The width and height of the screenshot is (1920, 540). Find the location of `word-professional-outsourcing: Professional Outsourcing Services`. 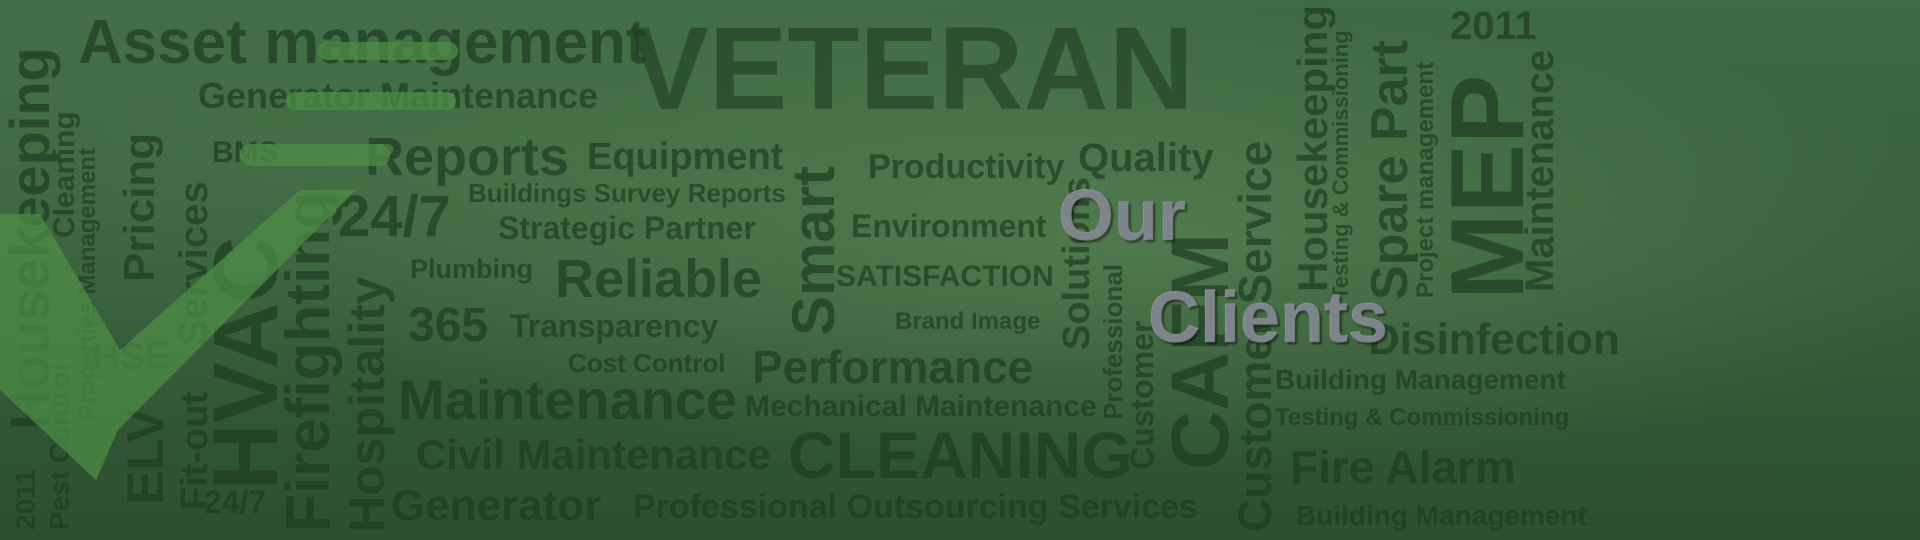

word-professional-outsourcing: Professional Outsourcing Services is located at coordinates (915, 507).